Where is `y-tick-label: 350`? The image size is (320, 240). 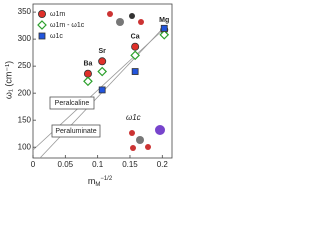
y-tick-label: 350 is located at coordinates (25, 11).